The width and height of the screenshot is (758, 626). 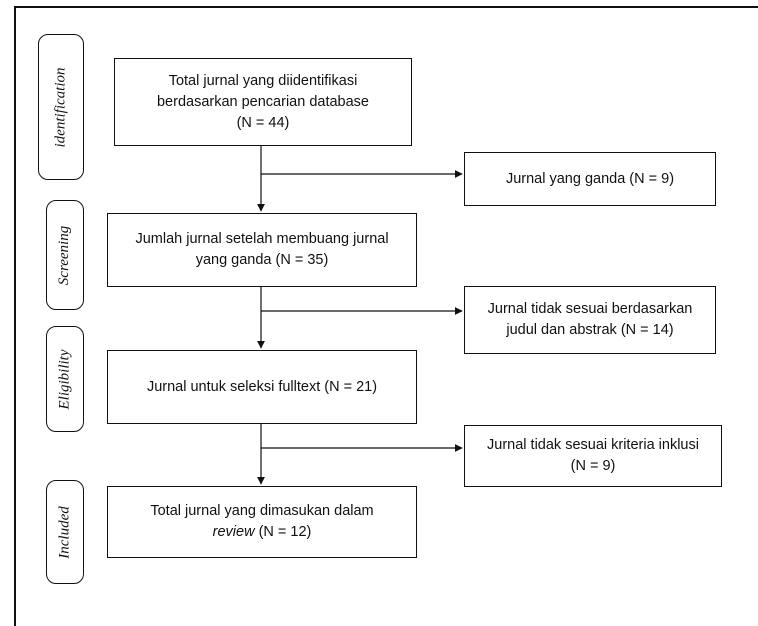 What do you see at coordinates (262, 511) in the screenshot?
I see `box-included-total-line-1: Total jurnal yang dimasukan dalam` at bounding box center [262, 511].